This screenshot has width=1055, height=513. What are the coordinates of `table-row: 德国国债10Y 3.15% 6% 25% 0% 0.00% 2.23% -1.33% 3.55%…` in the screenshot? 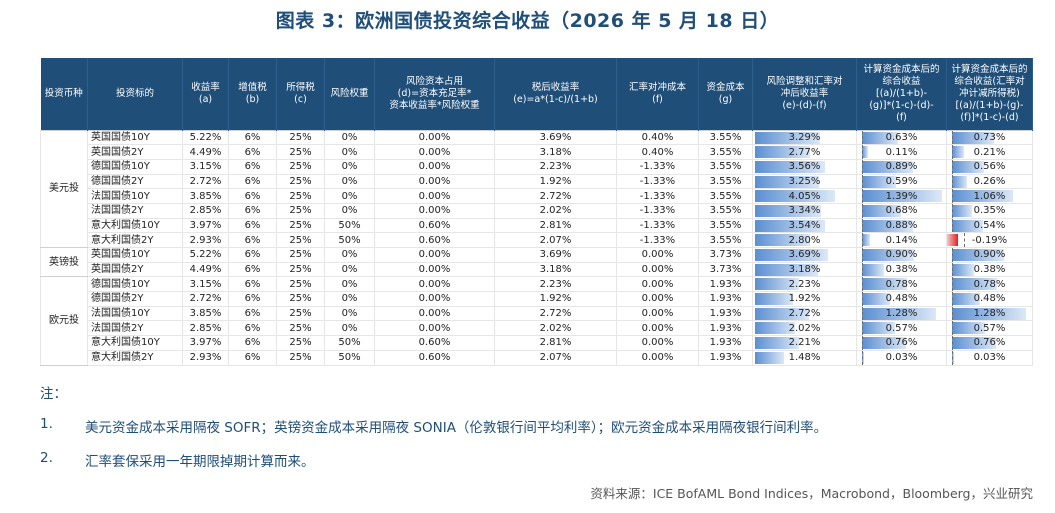 It's located at (537, 167).